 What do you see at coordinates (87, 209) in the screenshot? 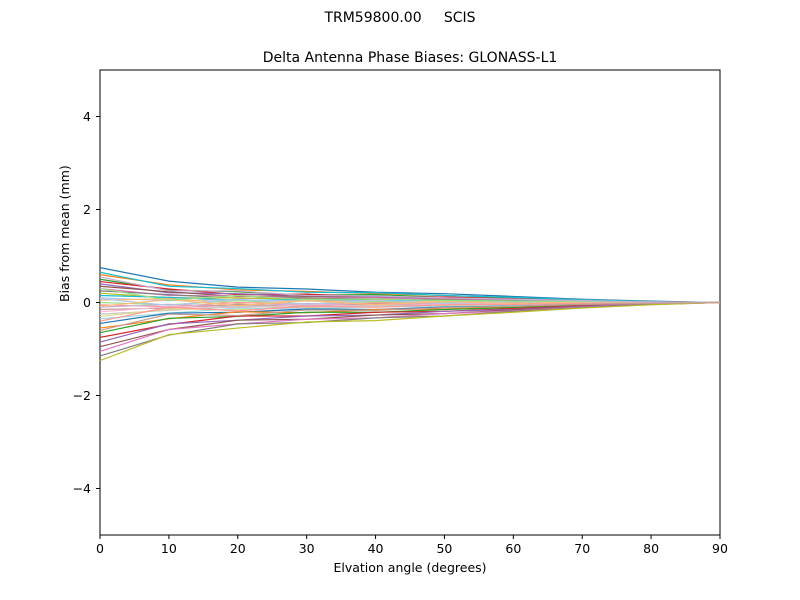
I see `y-tick-label: 2` at bounding box center [87, 209].